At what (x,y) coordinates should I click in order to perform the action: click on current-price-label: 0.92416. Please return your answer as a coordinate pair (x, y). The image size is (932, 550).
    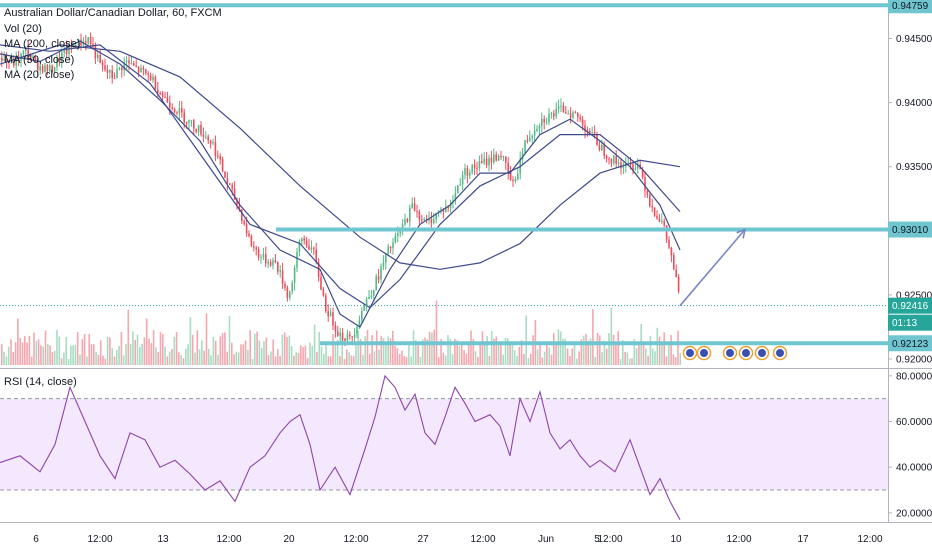
    Looking at the image, I should click on (910, 306).